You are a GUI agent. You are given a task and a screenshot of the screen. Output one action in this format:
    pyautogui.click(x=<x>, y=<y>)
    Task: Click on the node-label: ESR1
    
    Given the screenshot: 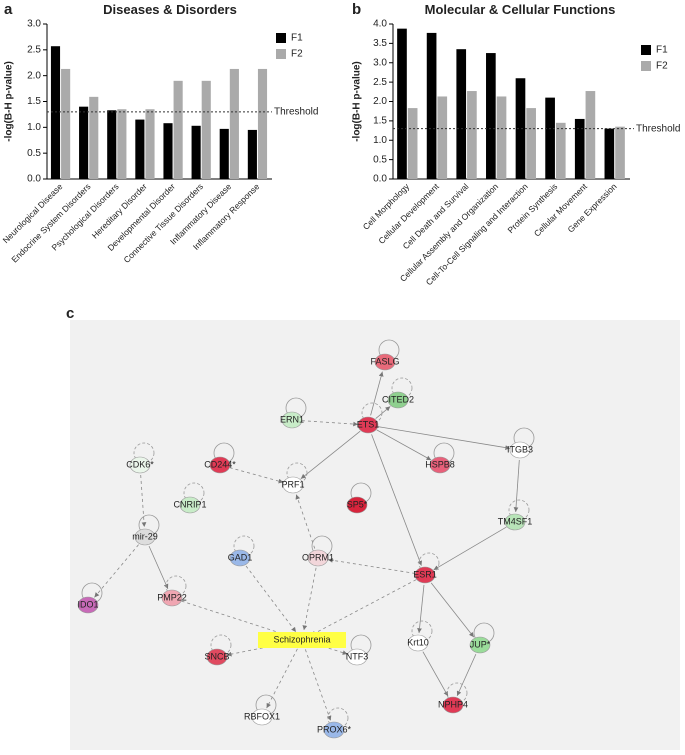 What is the action you would take?
    pyautogui.click(x=425, y=574)
    